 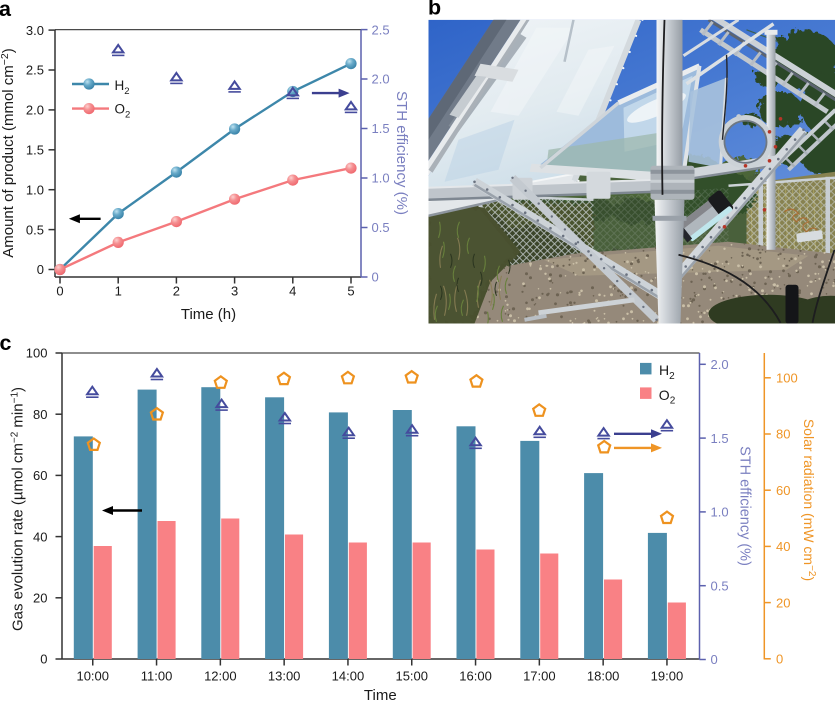 I want to click on svg-text: 13:00, so click(x=284, y=676).